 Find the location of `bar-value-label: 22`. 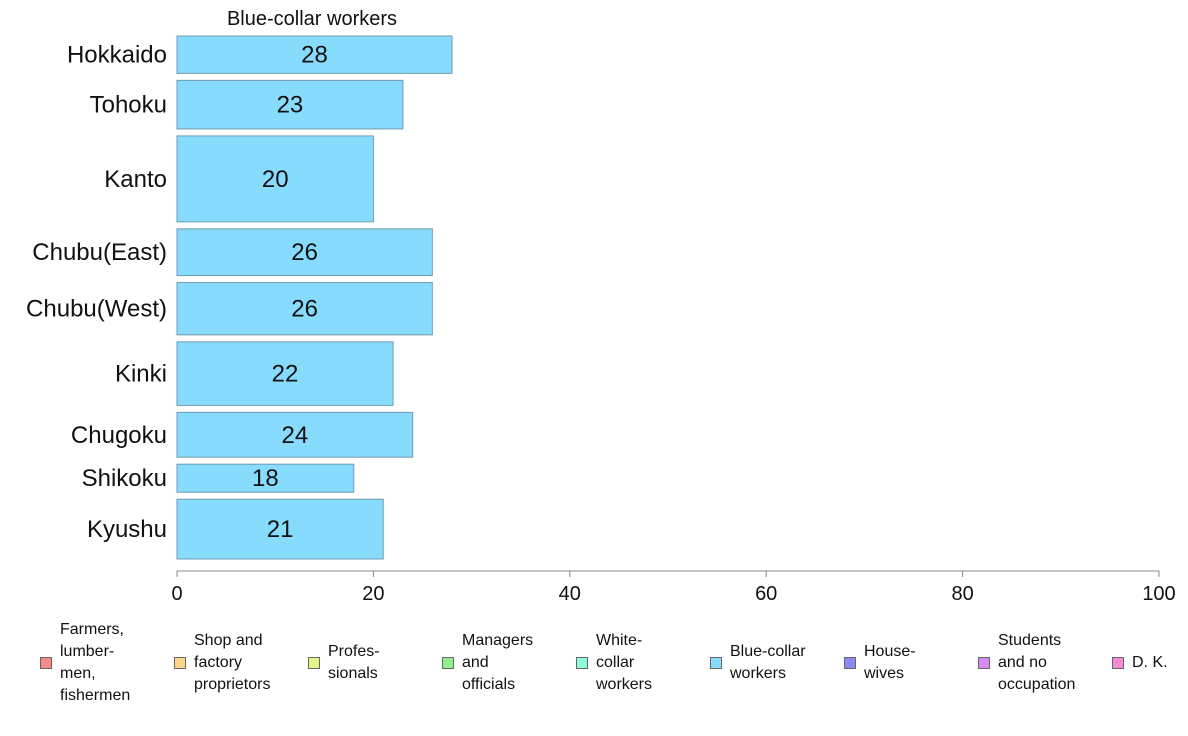

bar-value-label: 22 is located at coordinates (285, 374).